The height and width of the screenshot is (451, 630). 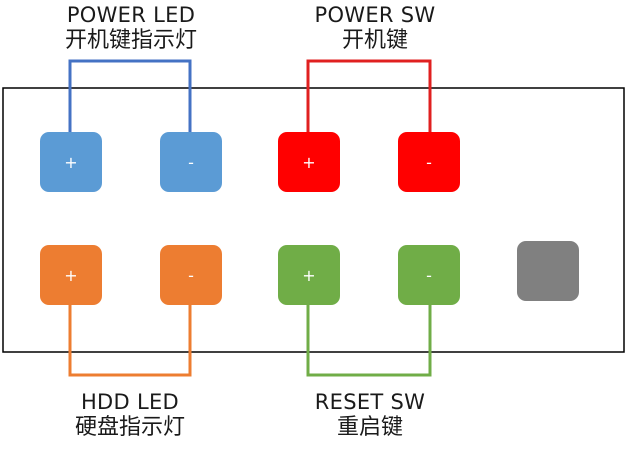 What do you see at coordinates (370, 402) in the screenshot?
I see `label-reset-sw-en: RESET SW` at bounding box center [370, 402].